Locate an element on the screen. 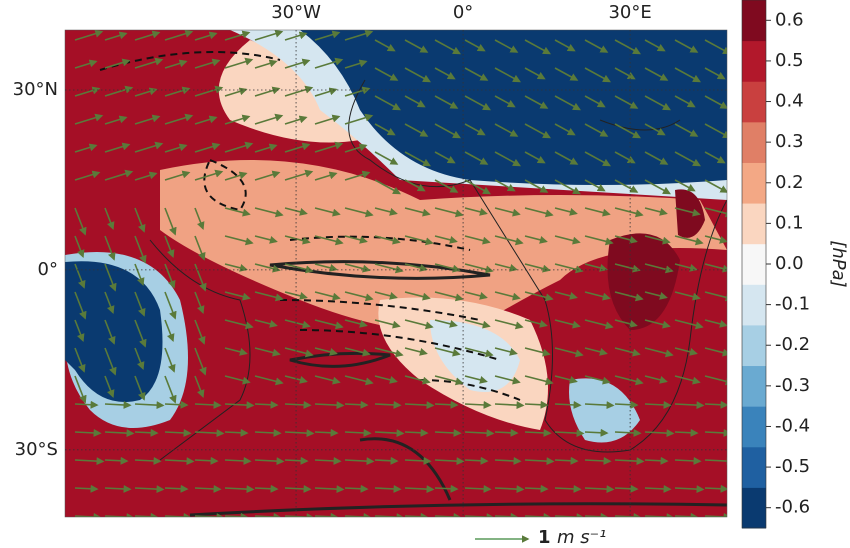 This screenshot has height=548, width=850. y-tick-label: 30°N is located at coordinates (35, 89).